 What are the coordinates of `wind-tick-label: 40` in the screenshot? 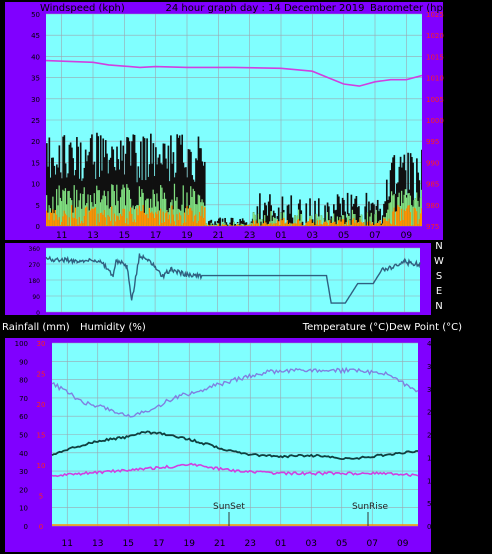 It's located at (35, 57).